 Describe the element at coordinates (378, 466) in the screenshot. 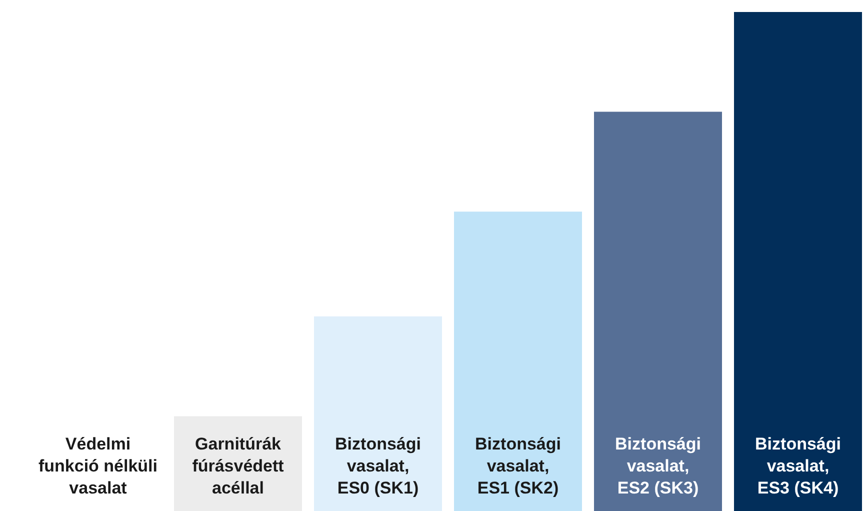

I see `x-tick-label: Biztonsági vasalat, ES0 (SK1)` at that location.